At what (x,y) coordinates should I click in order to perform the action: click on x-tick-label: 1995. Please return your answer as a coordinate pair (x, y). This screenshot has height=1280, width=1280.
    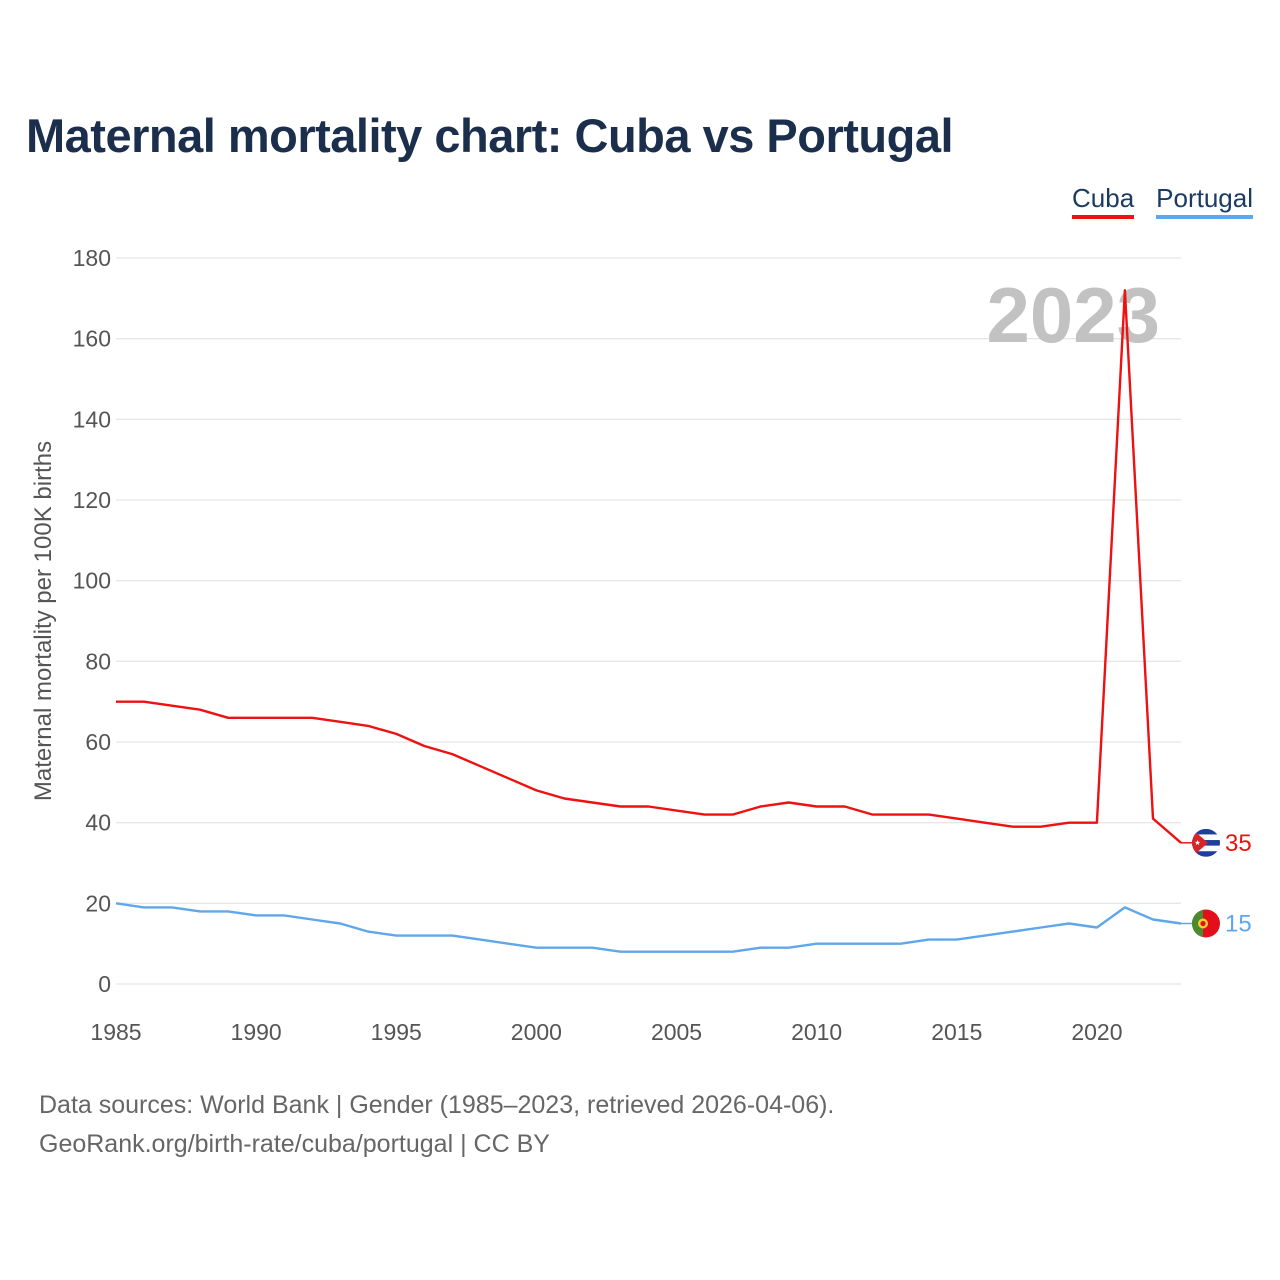
    Looking at the image, I should click on (396, 1032).